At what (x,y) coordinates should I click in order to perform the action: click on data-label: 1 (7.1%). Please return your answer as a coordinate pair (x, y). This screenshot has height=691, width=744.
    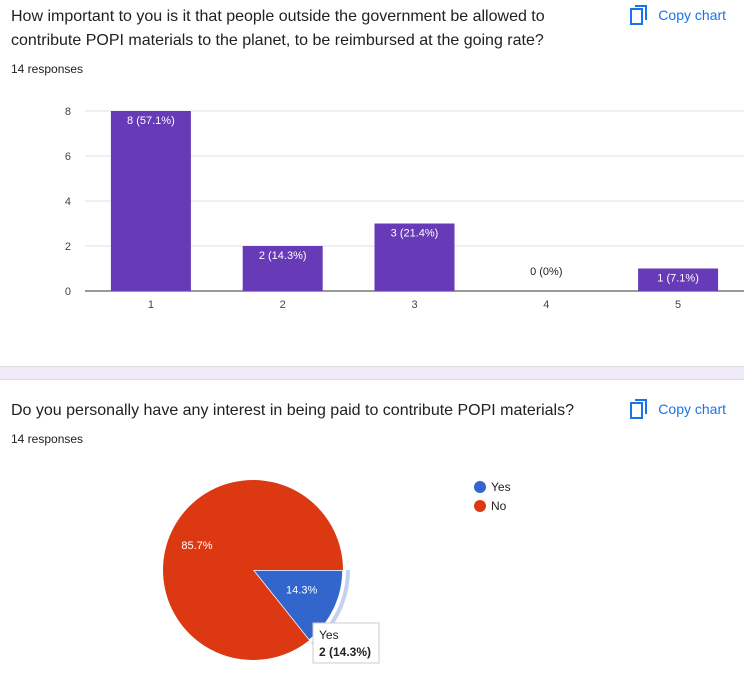
    Looking at the image, I should click on (678, 279).